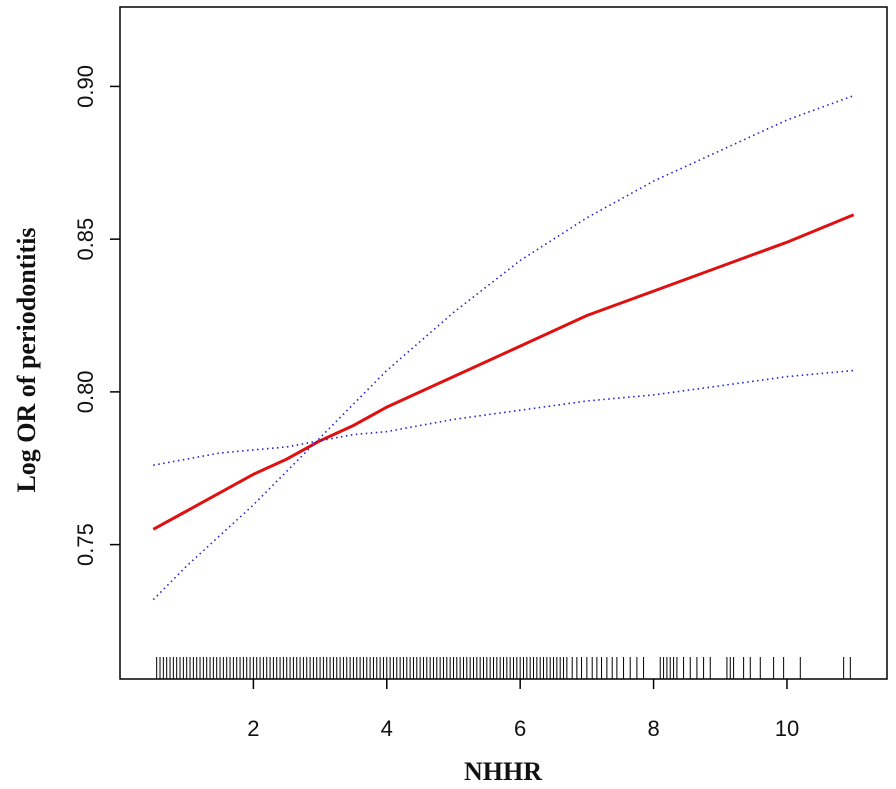 The width and height of the screenshot is (896, 789). I want to click on x-axis: 2 4 6 8 10, so click(523, 710).